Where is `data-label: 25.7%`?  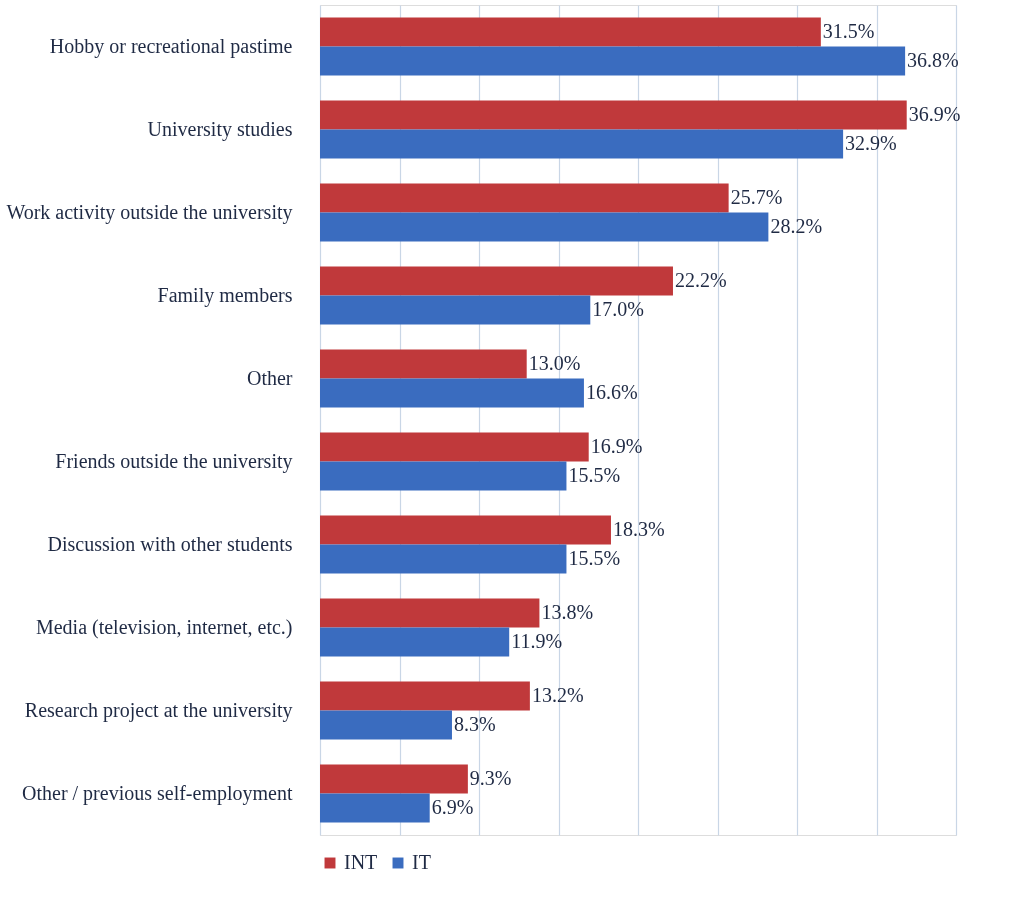
data-label: 25.7% is located at coordinates (756, 196).